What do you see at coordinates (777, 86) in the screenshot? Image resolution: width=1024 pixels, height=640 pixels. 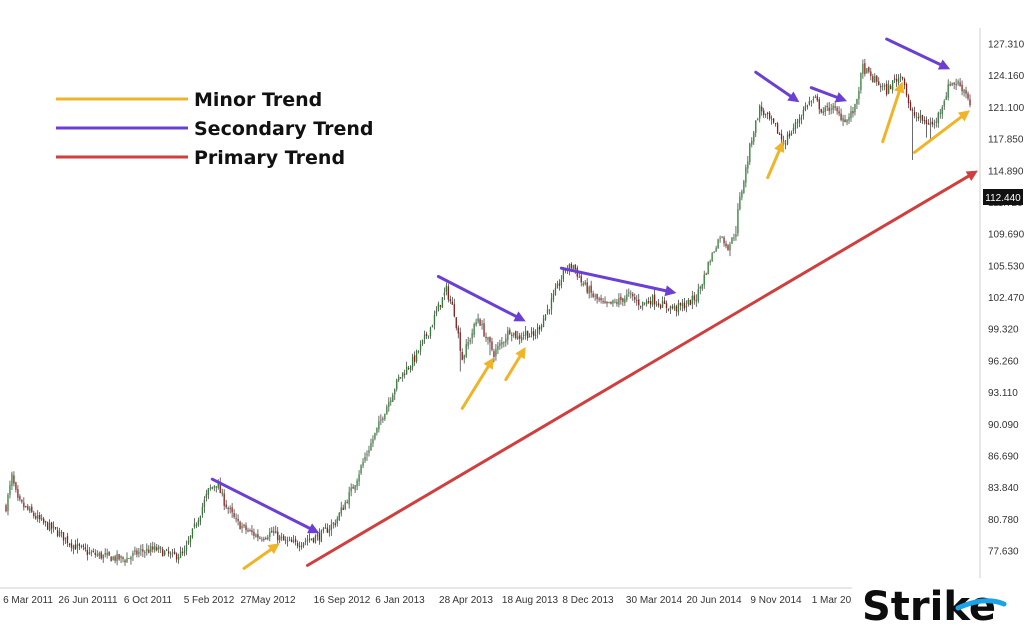 I see `secondary-trend-arrow` at bounding box center [777, 86].